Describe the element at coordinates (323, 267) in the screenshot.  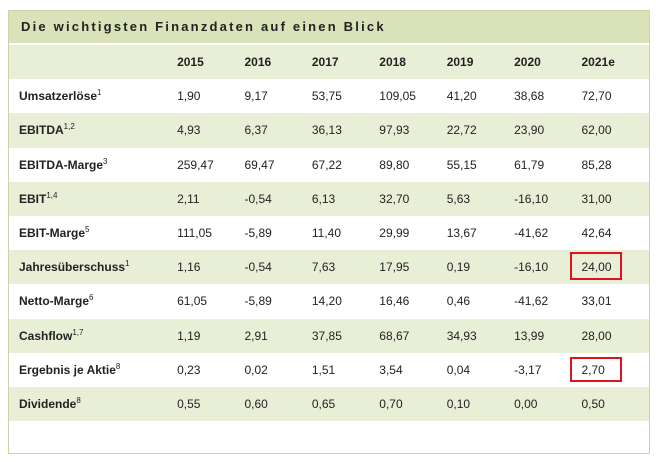
I see `value-text: 7,63` at that location.